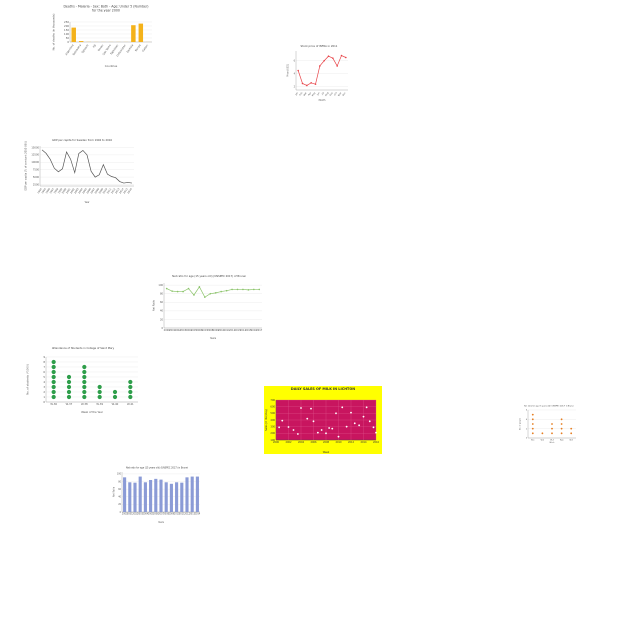  What do you see at coordinates (44, 367) in the screenshot?
I see `y-tick-label: 7` at bounding box center [44, 367].